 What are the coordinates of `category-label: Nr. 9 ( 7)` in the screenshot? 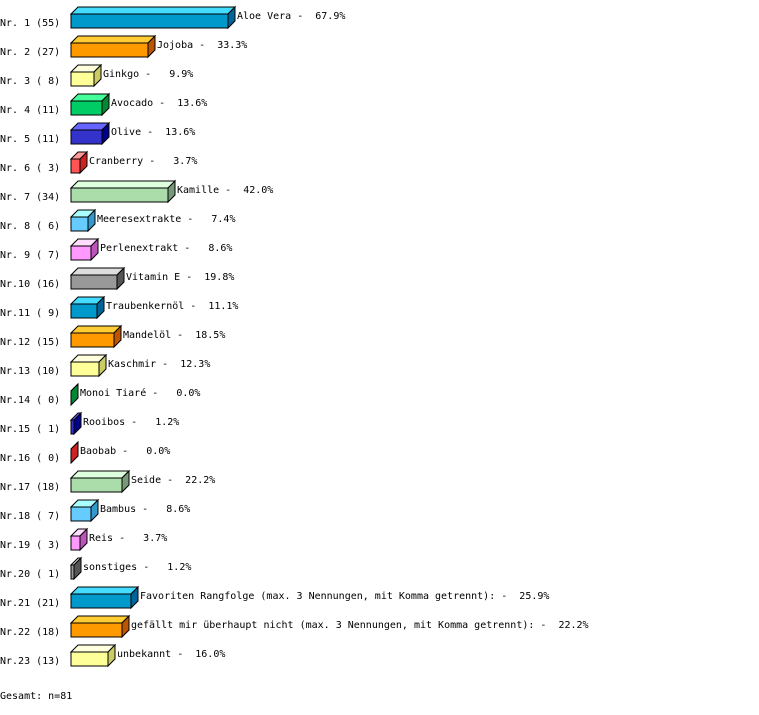 It's located at (30, 255).